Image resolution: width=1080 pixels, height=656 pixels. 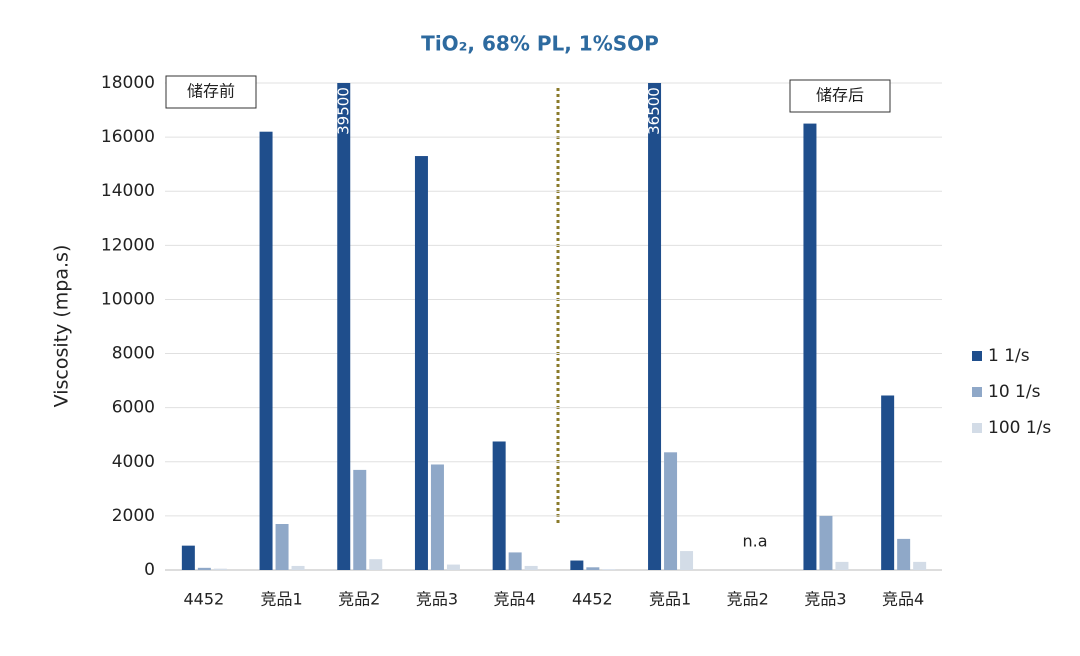 I want to click on annotation: 储存前, so click(x=211, y=91).